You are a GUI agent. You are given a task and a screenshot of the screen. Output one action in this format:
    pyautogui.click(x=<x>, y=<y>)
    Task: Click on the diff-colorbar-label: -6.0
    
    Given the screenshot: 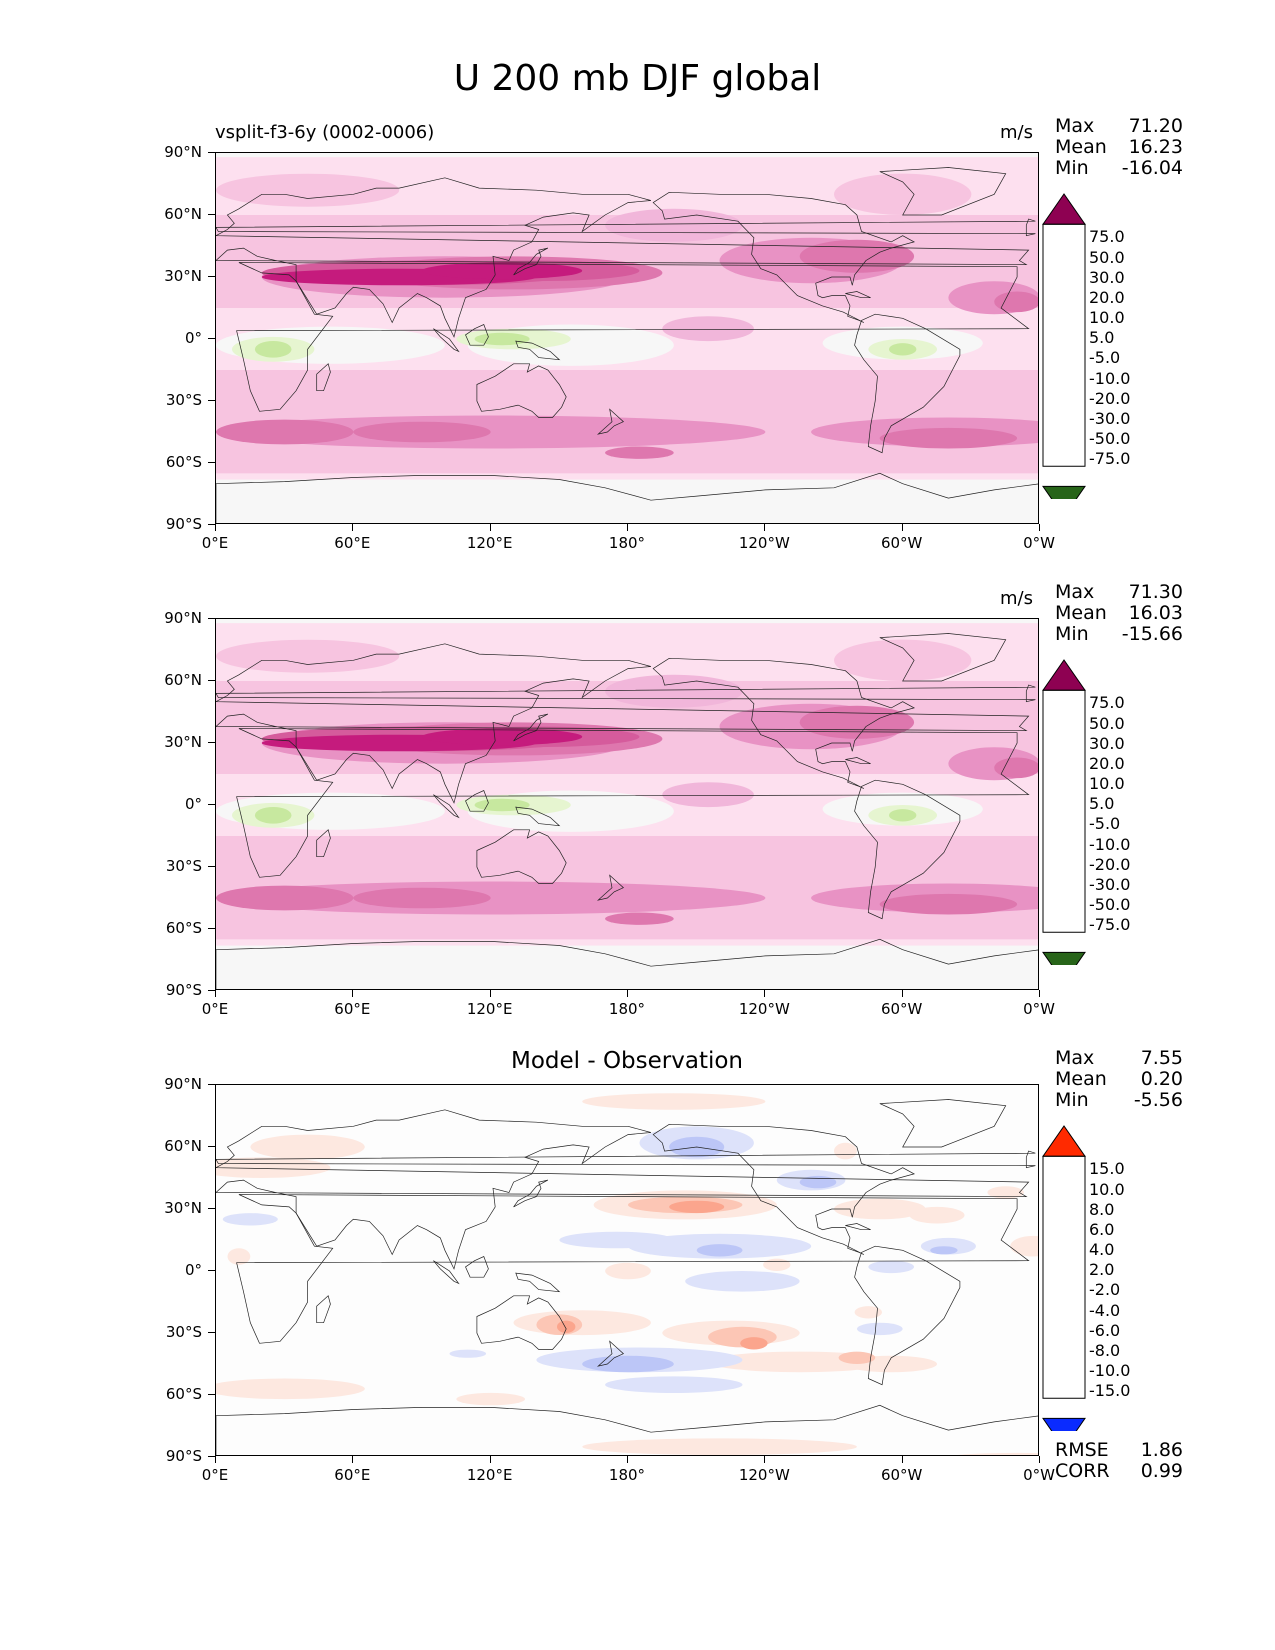 What is the action you would take?
    pyautogui.click(x=1105, y=1330)
    